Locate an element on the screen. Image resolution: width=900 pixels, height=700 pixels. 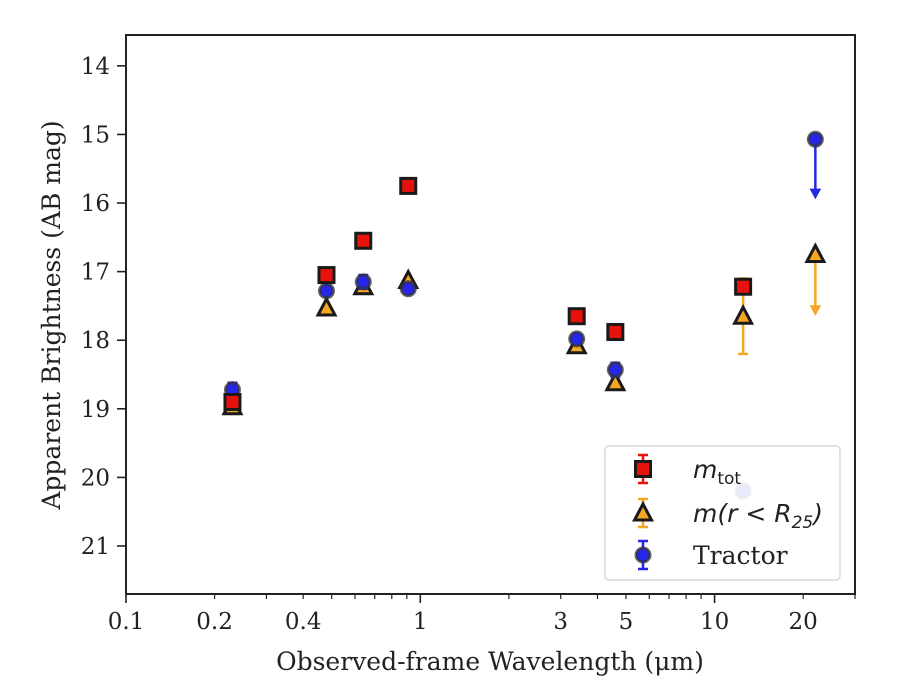
legend-circle-marker is located at coordinates (643, 555).